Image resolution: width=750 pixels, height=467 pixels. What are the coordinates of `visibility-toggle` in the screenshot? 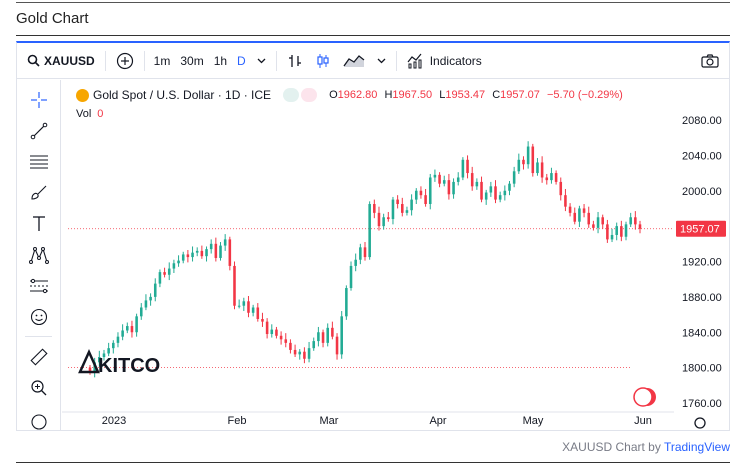 It's located at (300, 95).